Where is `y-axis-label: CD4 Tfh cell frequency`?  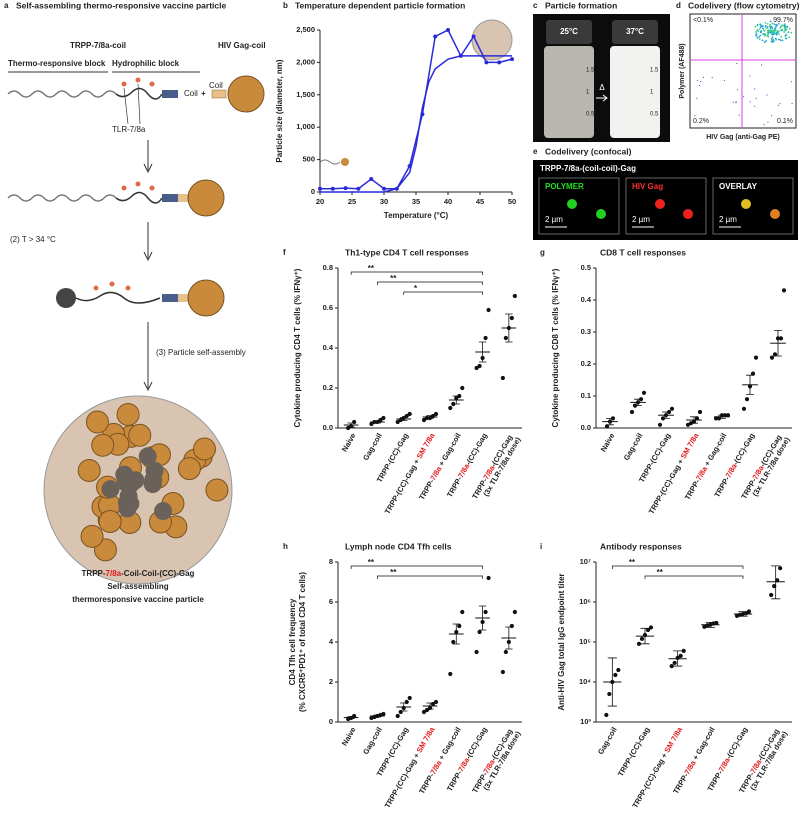 y-axis-label: CD4 Tfh cell frequency is located at coordinates (292, 641).